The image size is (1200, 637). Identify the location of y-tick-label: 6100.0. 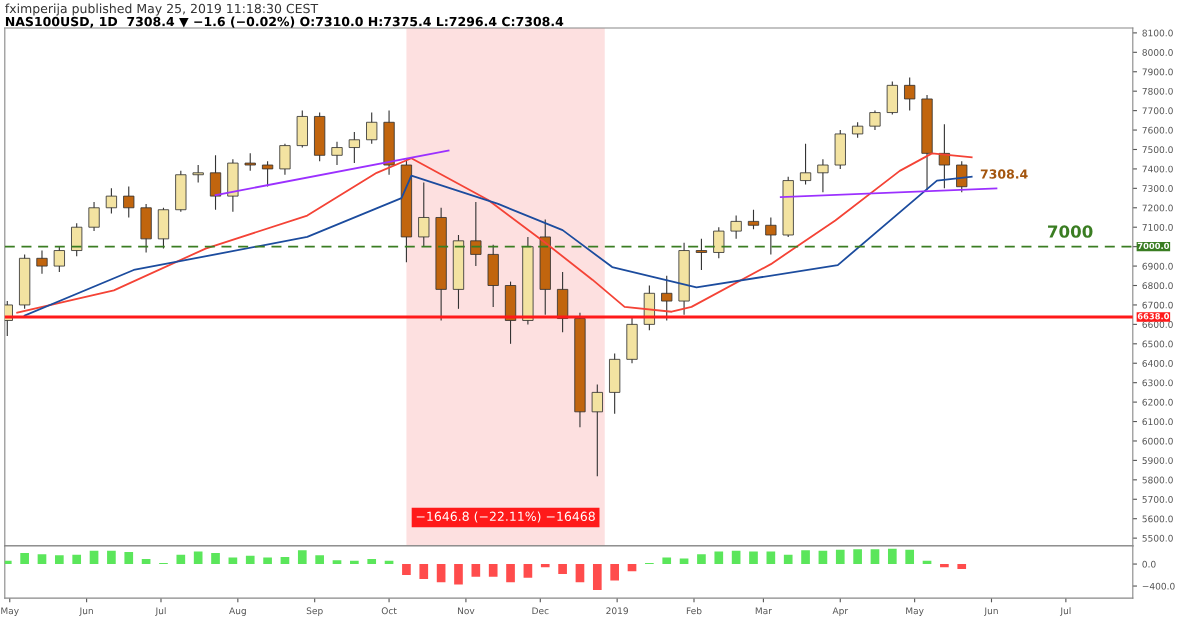
(1157, 422).